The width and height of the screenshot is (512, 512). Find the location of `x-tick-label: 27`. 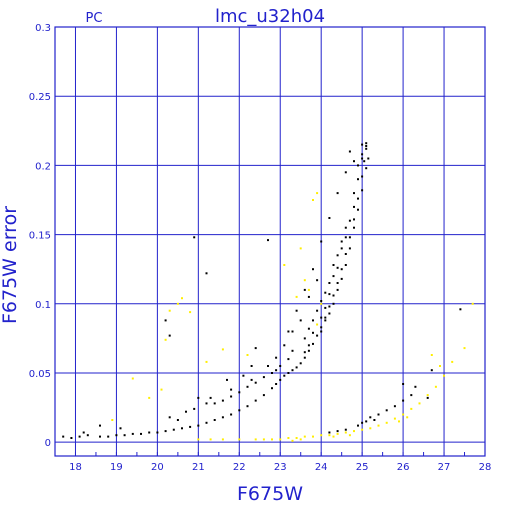

x-tick-label: 27 is located at coordinates (444, 467).